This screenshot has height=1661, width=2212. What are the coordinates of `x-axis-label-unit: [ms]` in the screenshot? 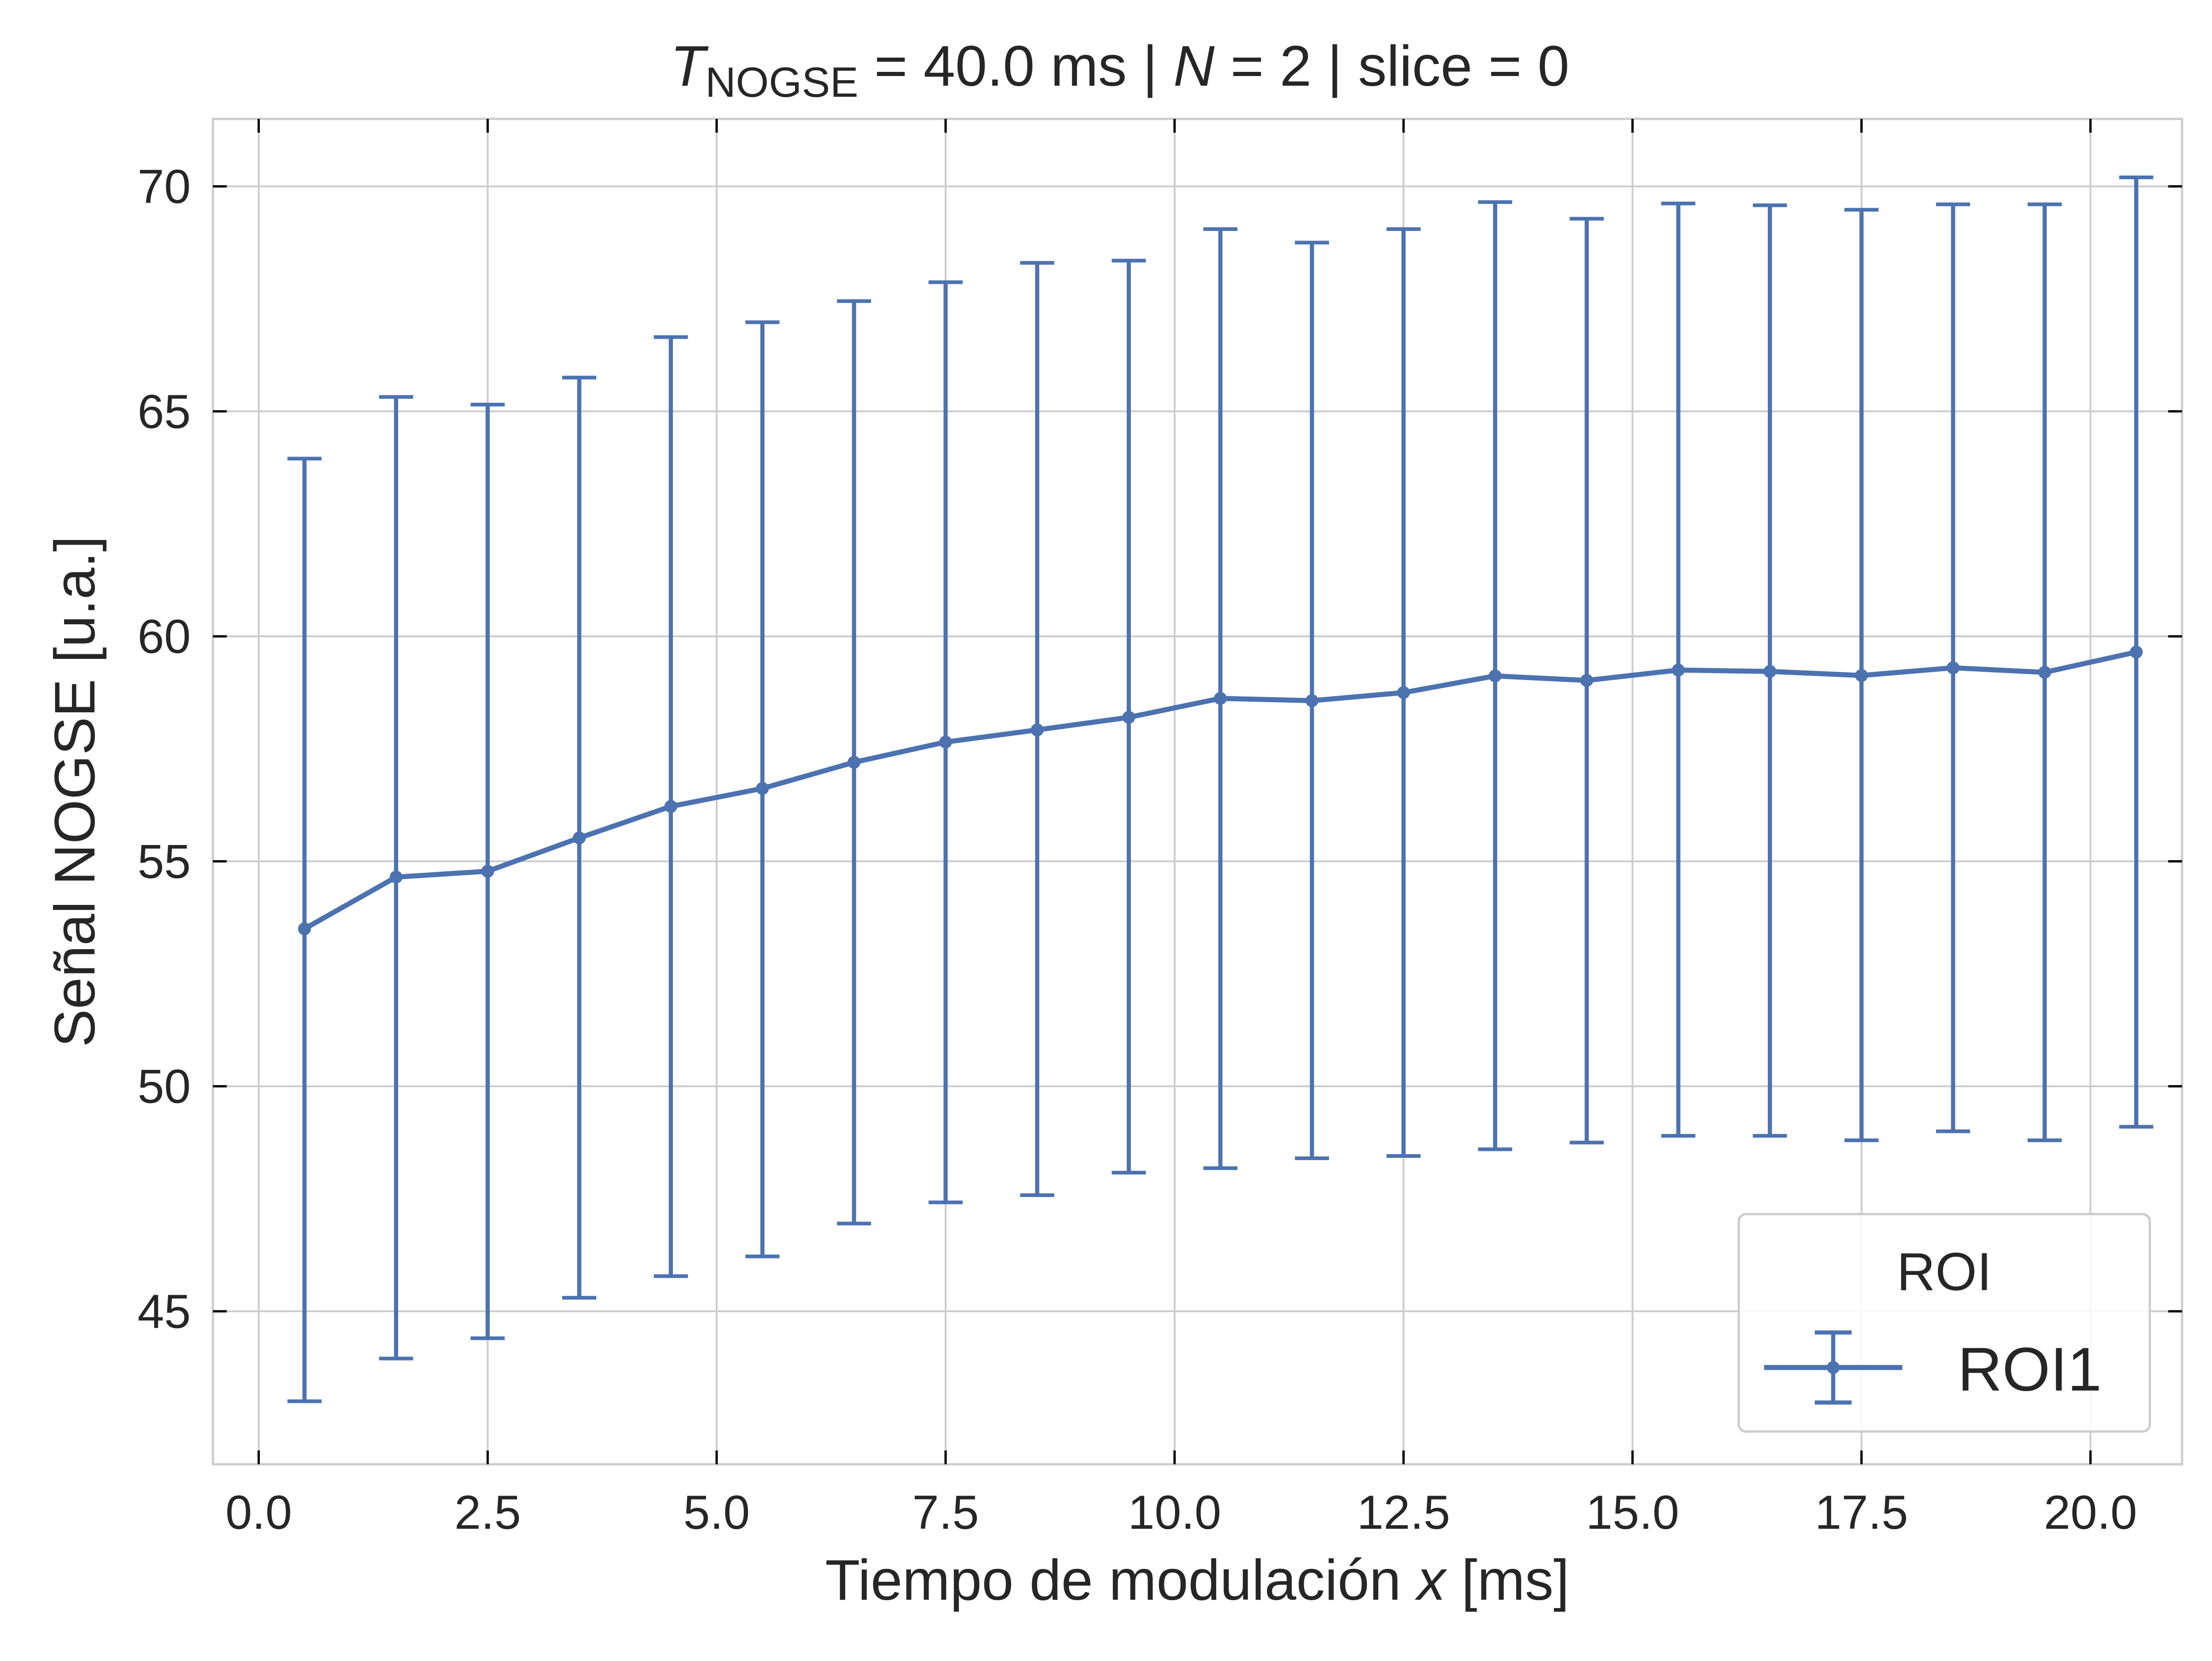 It's located at (1508, 1580).